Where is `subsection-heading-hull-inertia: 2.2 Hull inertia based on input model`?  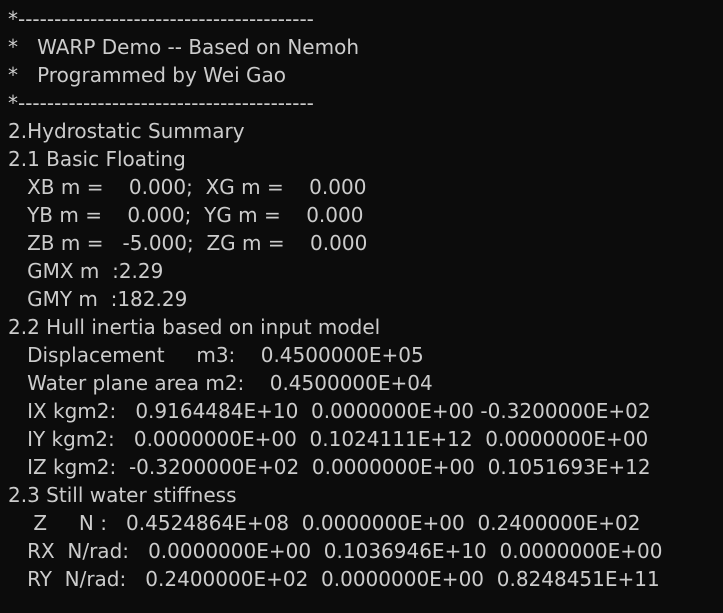
subsection-heading-hull-inertia: 2.2 Hull inertia based on input model is located at coordinates (194, 327).